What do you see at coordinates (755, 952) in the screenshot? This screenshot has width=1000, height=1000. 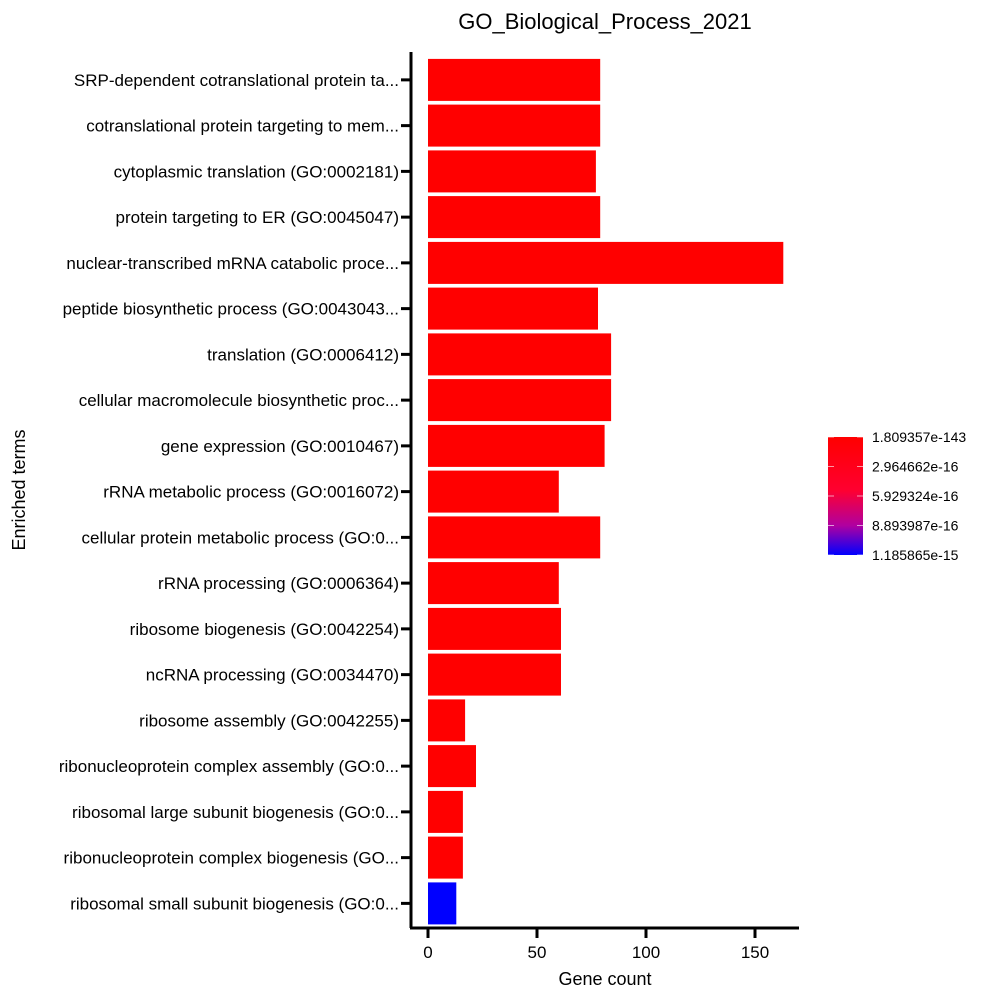 I see `x-tick-label: 150` at bounding box center [755, 952].